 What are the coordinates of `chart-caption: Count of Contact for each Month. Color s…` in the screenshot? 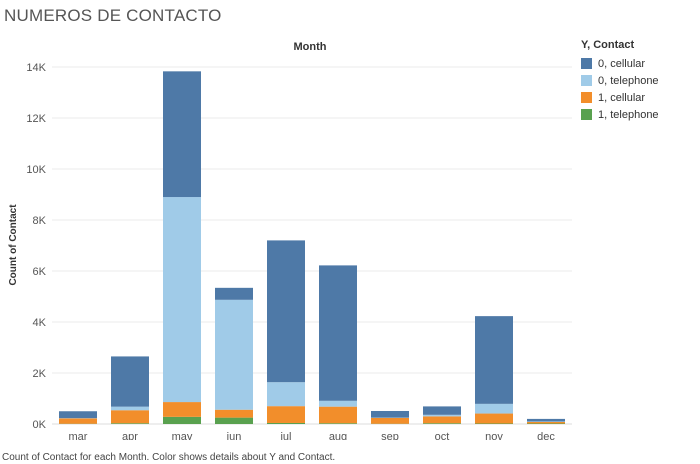 It's located at (169, 457).